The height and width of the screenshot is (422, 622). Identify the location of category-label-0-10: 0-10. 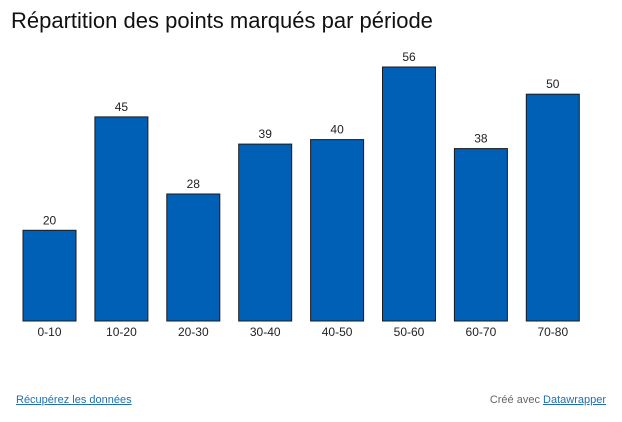
(49, 332).